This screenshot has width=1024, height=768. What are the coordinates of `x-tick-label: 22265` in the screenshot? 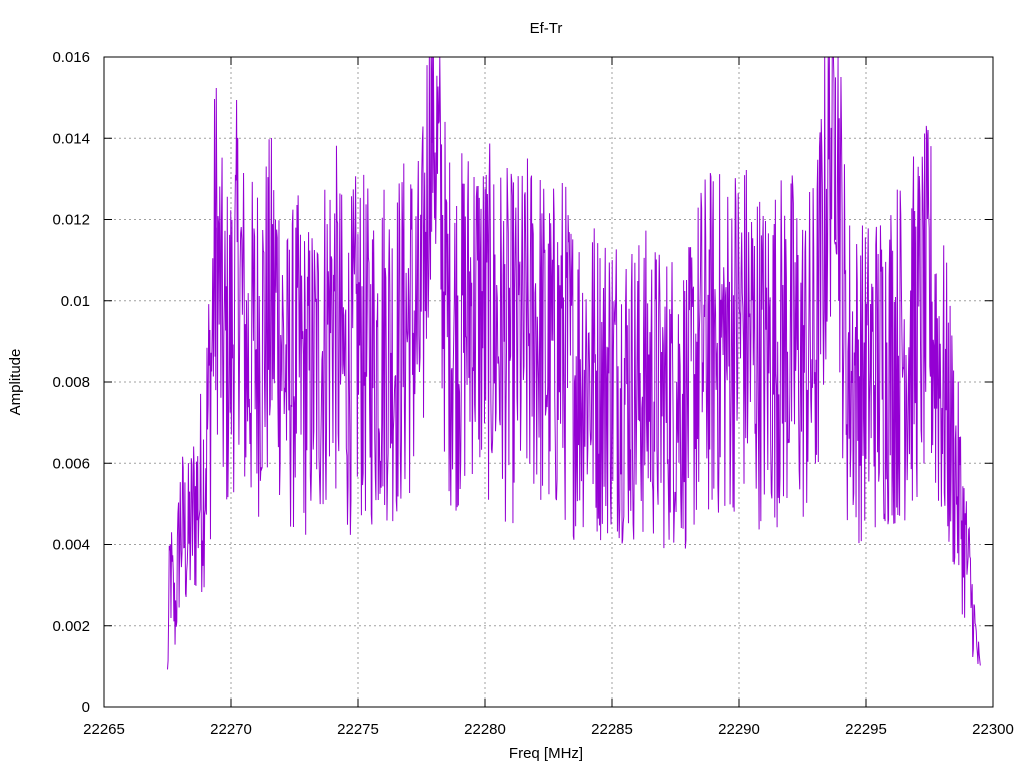 It's located at (104, 729).